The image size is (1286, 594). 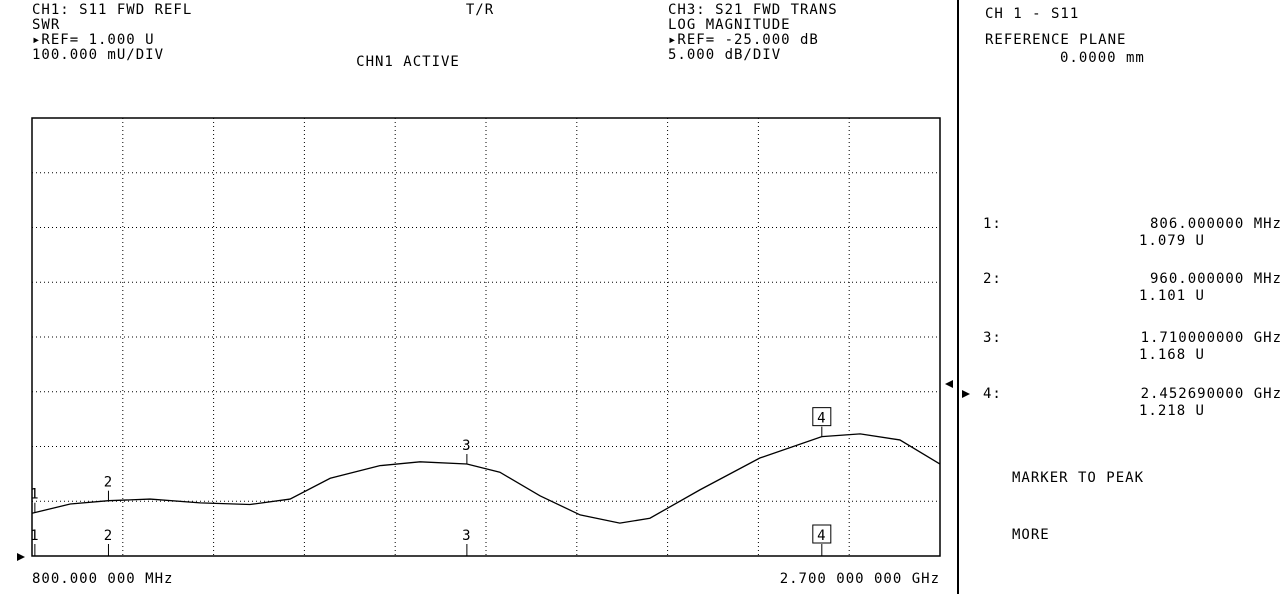 What do you see at coordinates (1172, 411) in the screenshot?
I see `marker-reading: 1.218 U` at bounding box center [1172, 411].